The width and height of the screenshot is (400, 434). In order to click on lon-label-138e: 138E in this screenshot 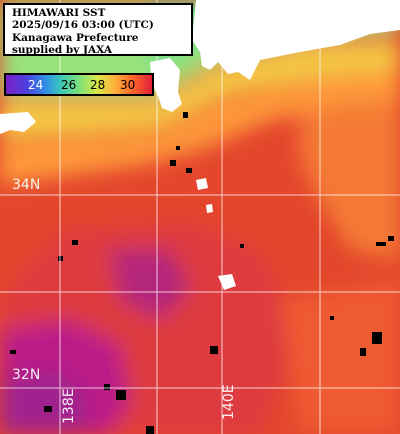, I will do `click(69, 406)`.